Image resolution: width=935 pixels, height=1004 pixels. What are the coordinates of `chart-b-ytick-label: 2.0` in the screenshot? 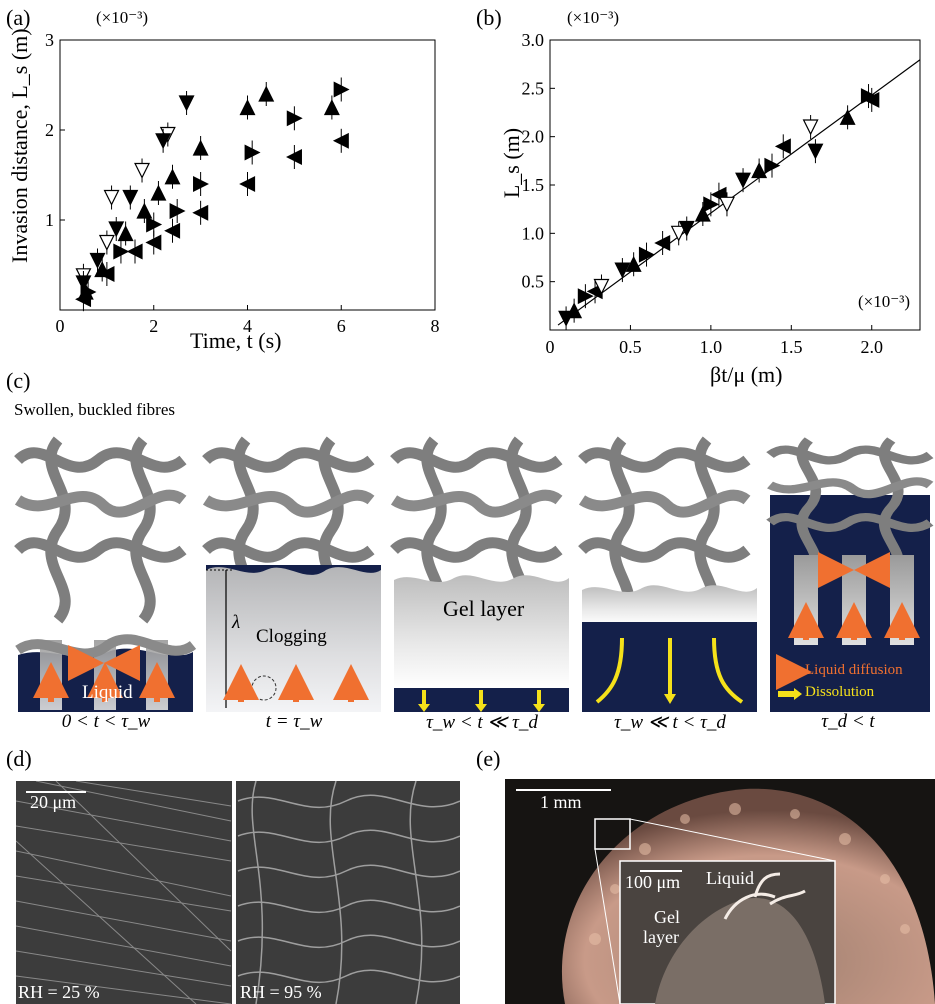 It's located at (533, 137).